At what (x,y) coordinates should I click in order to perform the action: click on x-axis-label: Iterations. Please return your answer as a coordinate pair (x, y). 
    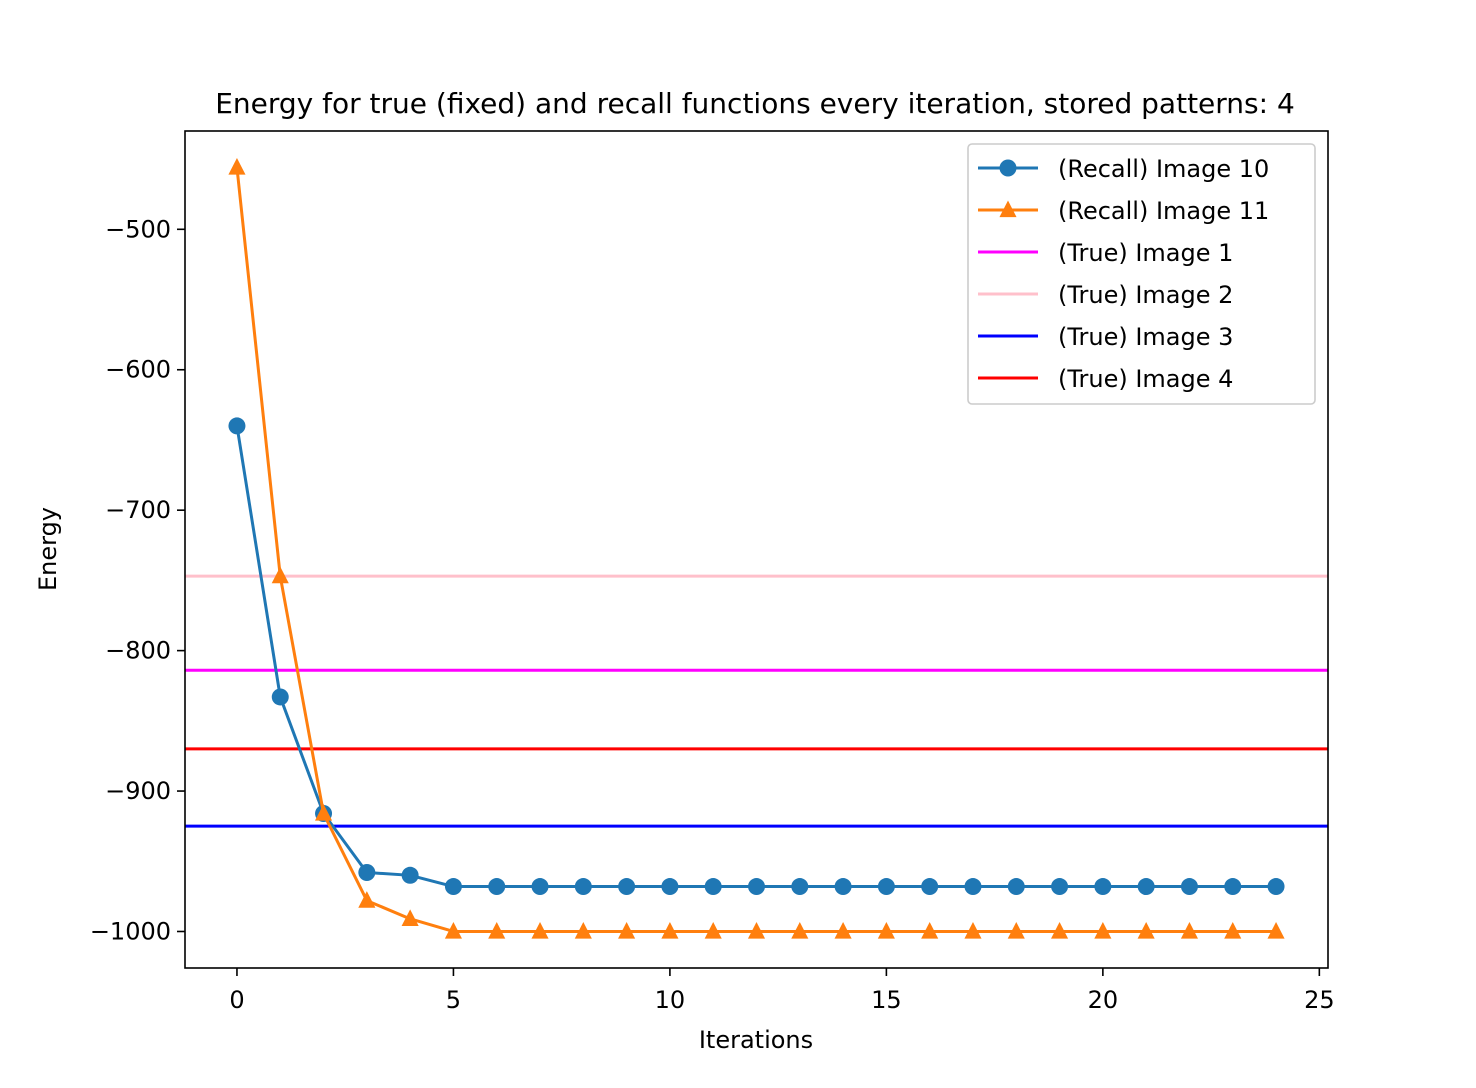
    Looking at the image, I should click on (756, 1040).